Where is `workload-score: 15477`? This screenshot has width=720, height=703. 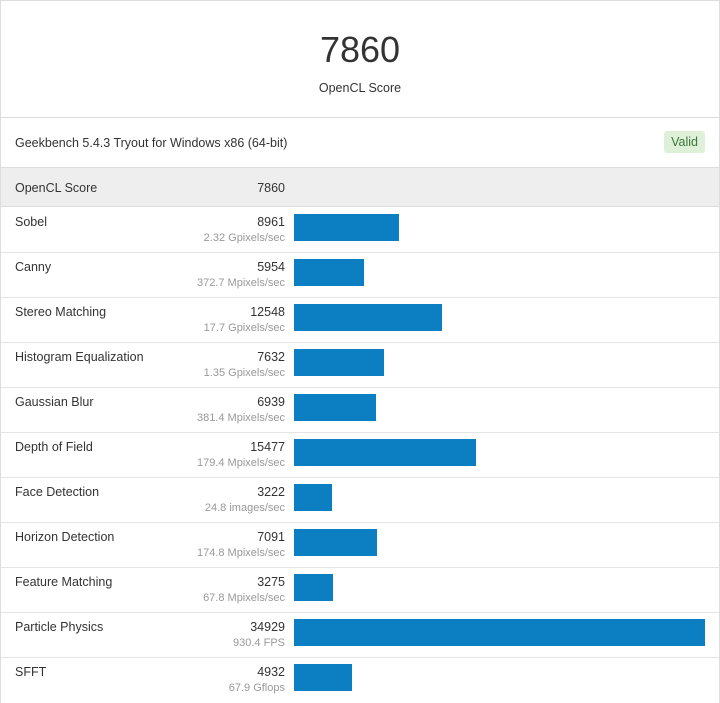 workload-score: 15477 is located at coordinates (267, 447).